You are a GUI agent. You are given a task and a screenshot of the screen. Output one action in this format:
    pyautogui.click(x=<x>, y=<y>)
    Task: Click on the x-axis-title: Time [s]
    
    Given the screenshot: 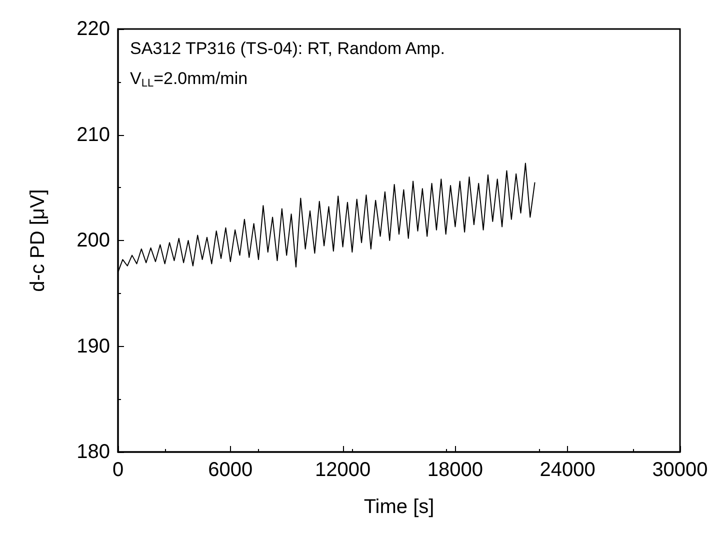 What is the action you would take?
    pyautogui.click(x=399, y=507)
    